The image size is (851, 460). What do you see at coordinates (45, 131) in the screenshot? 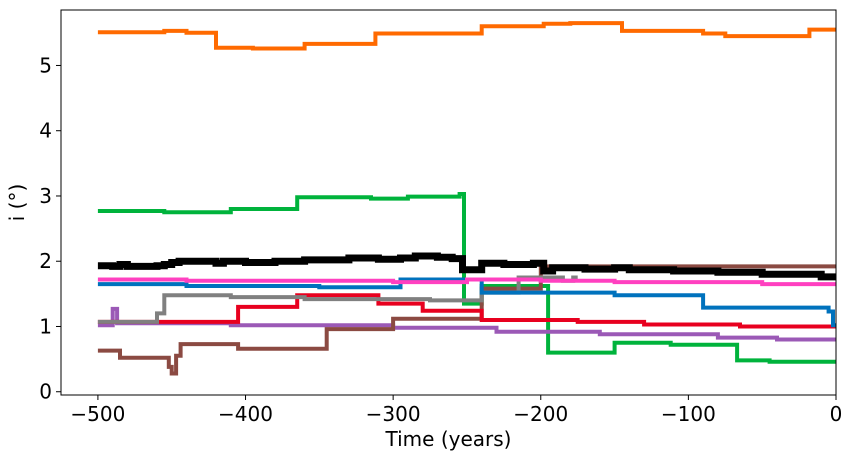
I see `y-tick-label: 4` at bounding box center [45, 131].